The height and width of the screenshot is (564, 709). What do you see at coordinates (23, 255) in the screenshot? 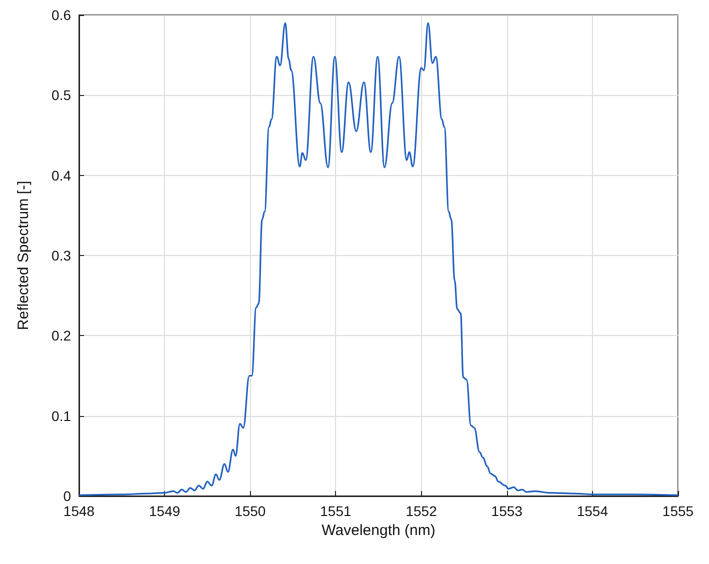
I see `y-axis-title: Reflected Spectrum [-]` at bounding box center [23, 255].